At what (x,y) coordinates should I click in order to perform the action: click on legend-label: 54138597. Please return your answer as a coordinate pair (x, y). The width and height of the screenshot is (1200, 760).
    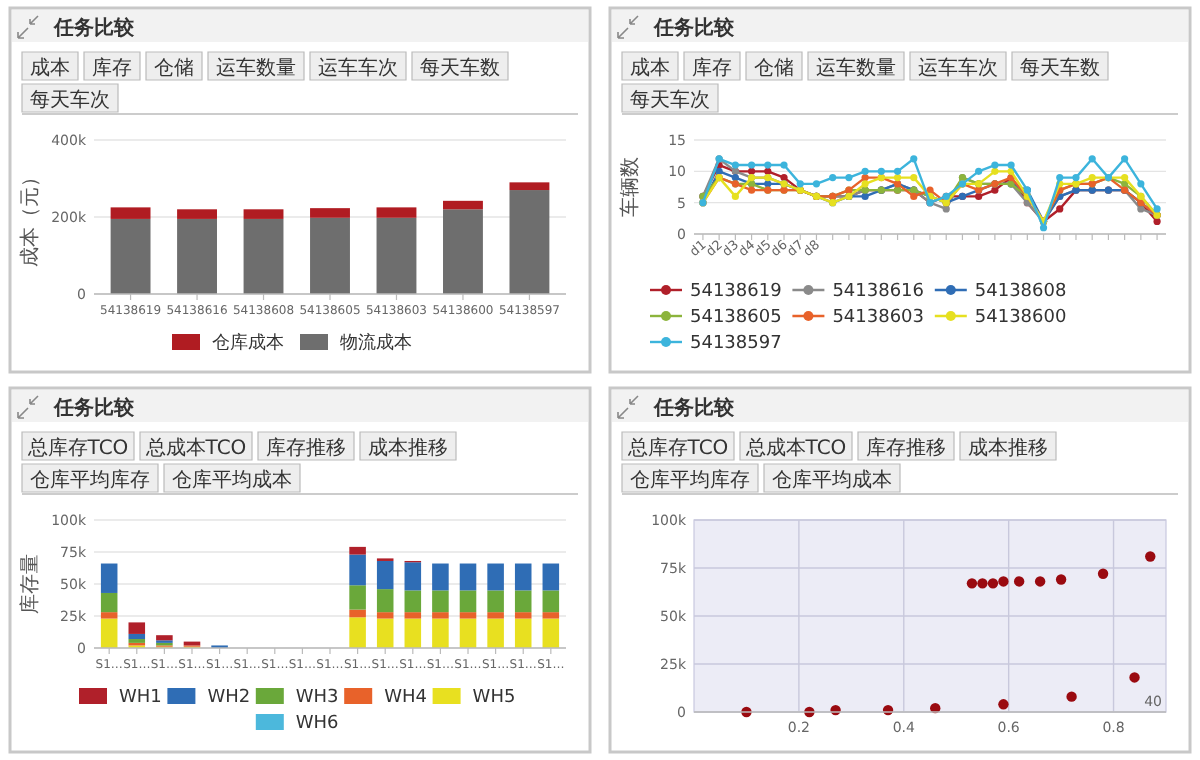
    Looking at the image, I should click on (736, 344).